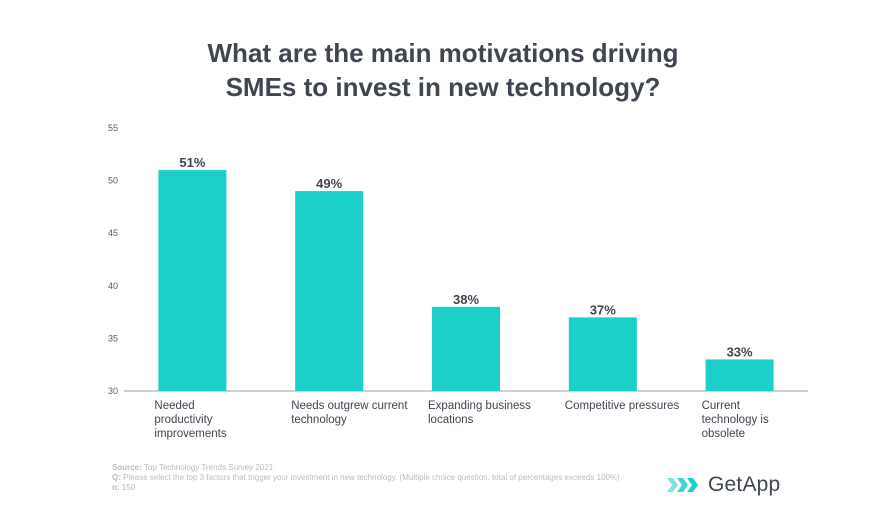  What do you see at coordinates (113, 128) in the screenshot?
I see `y-tick-label: 55` at bounding box center [113, 128].